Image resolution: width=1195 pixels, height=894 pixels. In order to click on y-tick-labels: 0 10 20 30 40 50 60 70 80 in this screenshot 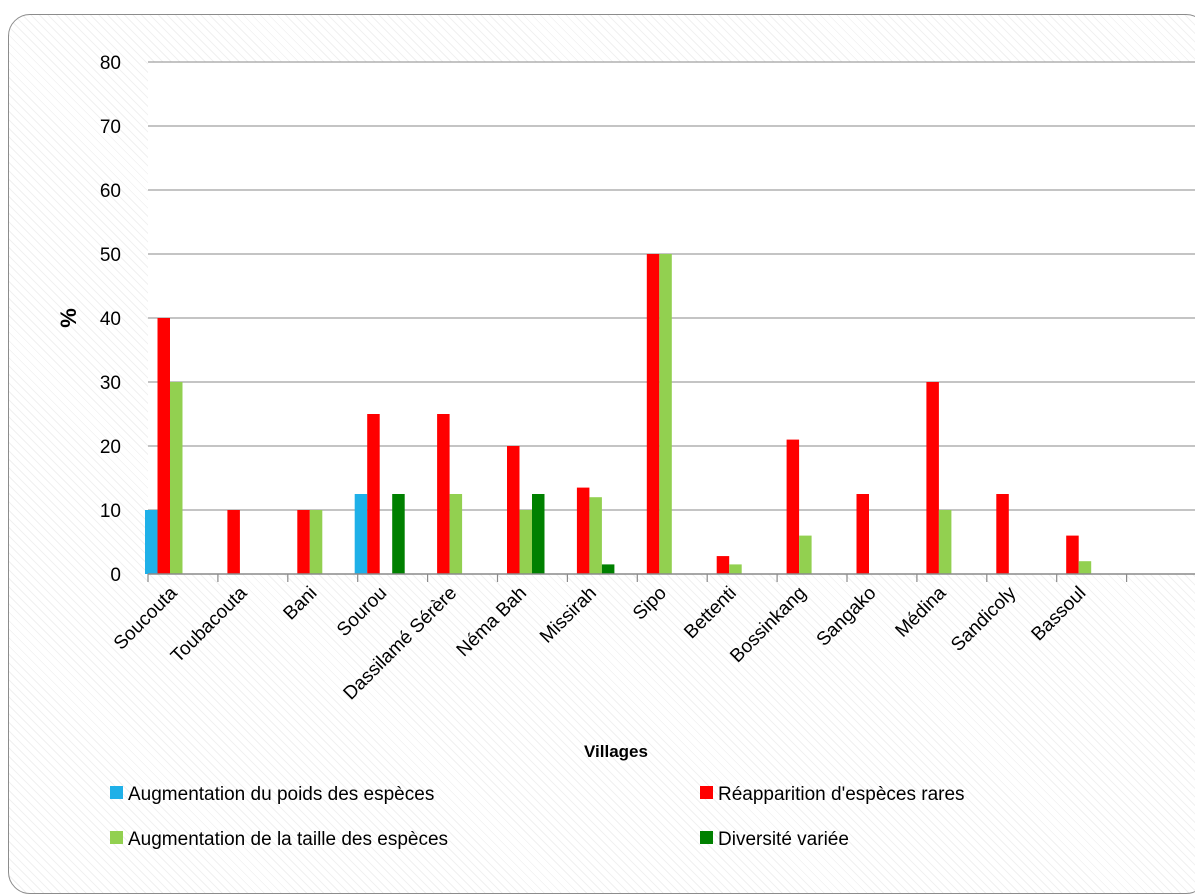, I will do `click(110, 319)`.